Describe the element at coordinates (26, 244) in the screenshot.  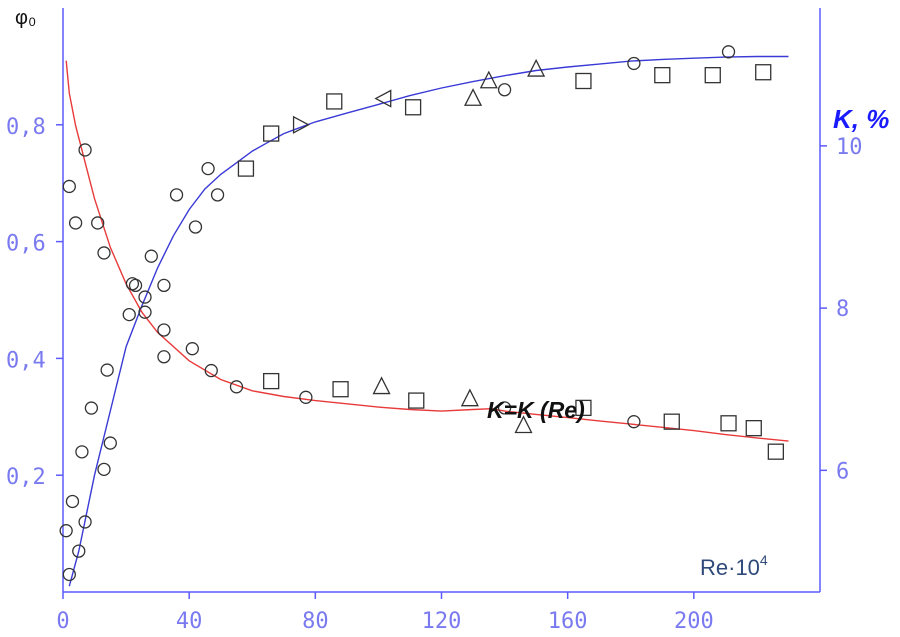
I see `left-y-tick-label: 0,6` at that location.